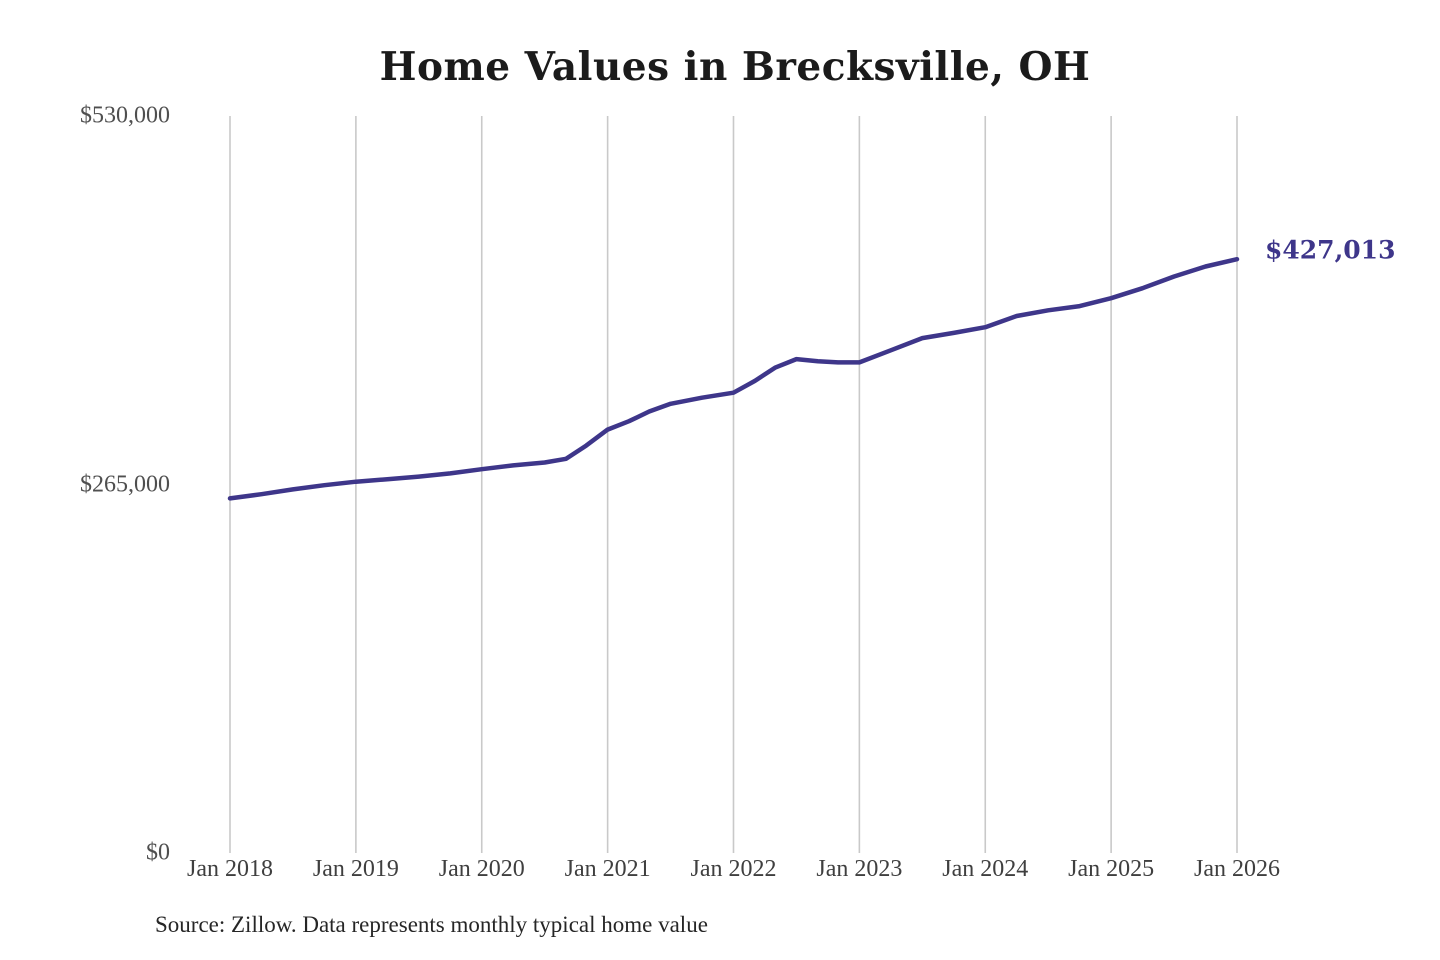  I want to click on current-value-label: $427,013, so click(1330, 250).